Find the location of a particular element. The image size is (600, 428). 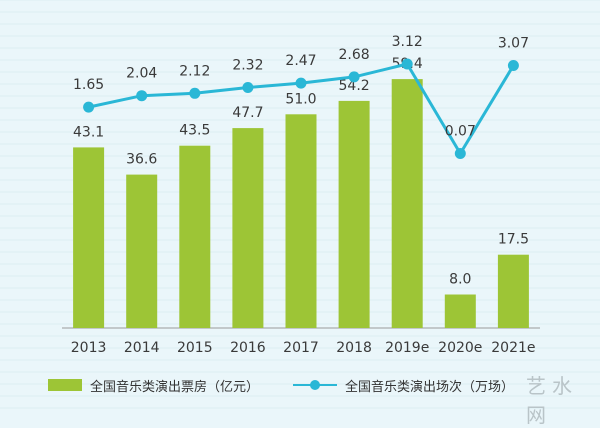

x-tick-label: 2014 is located at coordinates (142, 348).